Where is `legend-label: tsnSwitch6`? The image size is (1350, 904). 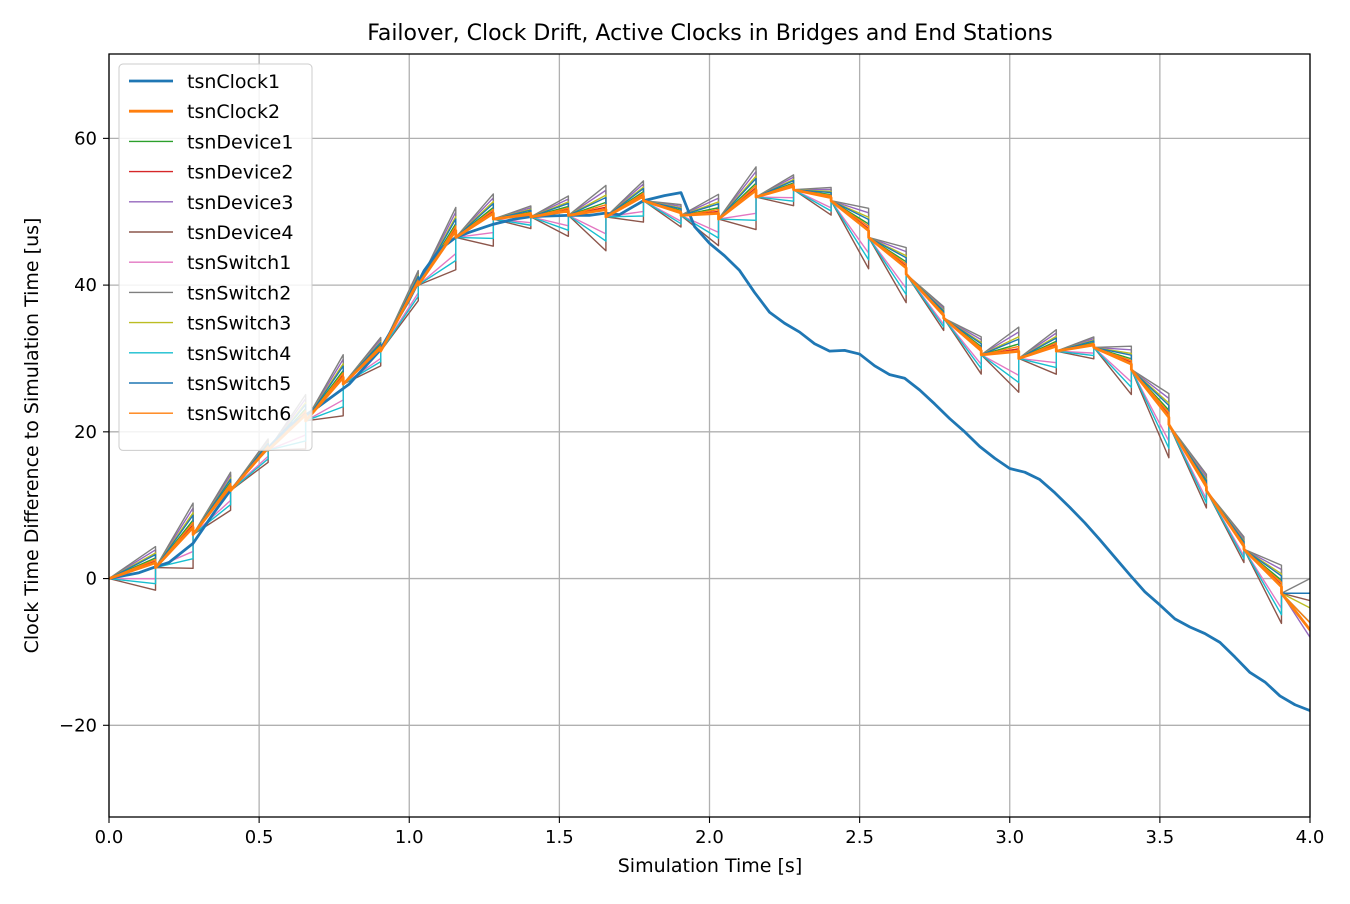
legend-label: tsnSwitch6 is located at coordinates (239, 414).